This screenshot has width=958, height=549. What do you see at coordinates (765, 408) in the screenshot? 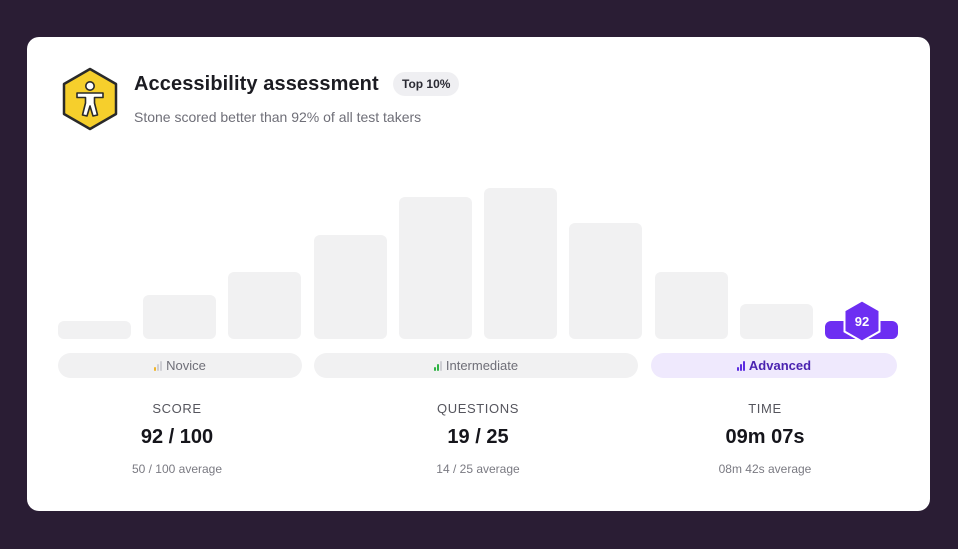
I see `stat-label: TIME` at bounding box center [765, 408].